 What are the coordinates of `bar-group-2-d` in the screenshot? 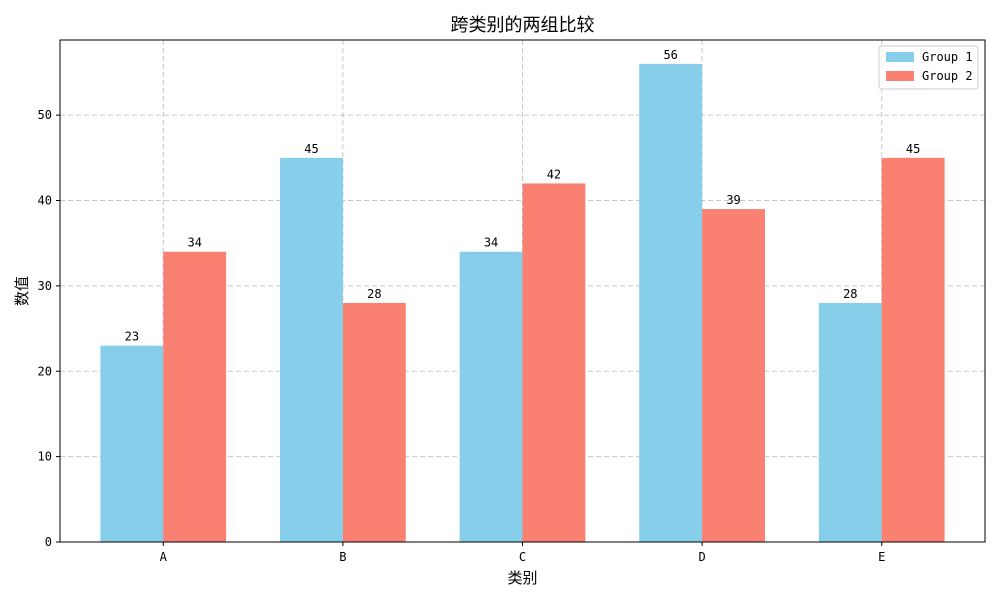 It's located at (733, 375).